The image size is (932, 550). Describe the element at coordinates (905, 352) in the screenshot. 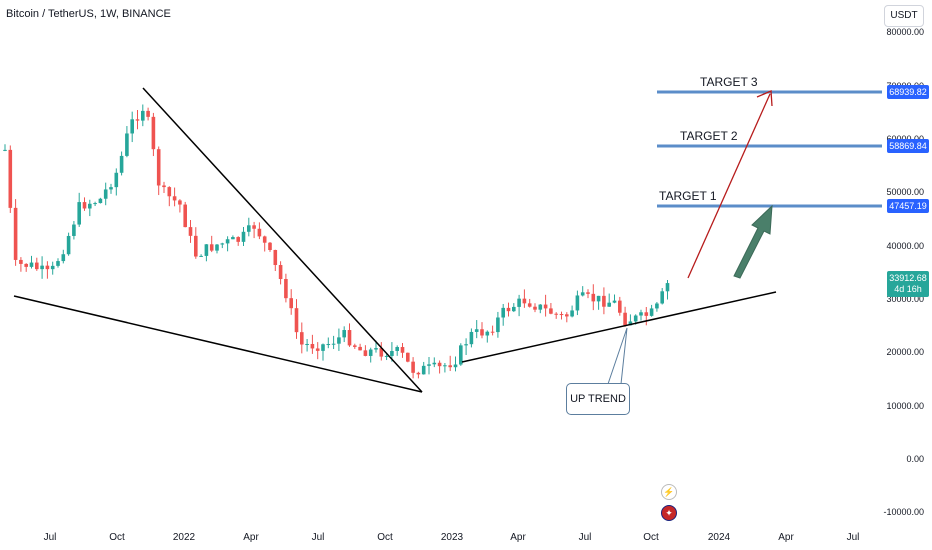

I see `y-tick: 20000.00` at that location.